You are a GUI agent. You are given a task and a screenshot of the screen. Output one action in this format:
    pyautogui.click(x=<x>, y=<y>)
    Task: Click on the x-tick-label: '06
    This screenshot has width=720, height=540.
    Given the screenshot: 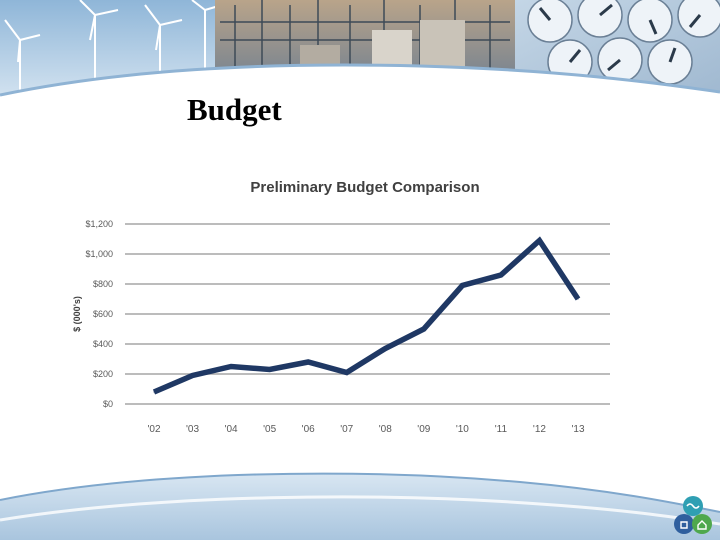 What is the action you would take?
    pyautogui.click(x=308, y=429)
    